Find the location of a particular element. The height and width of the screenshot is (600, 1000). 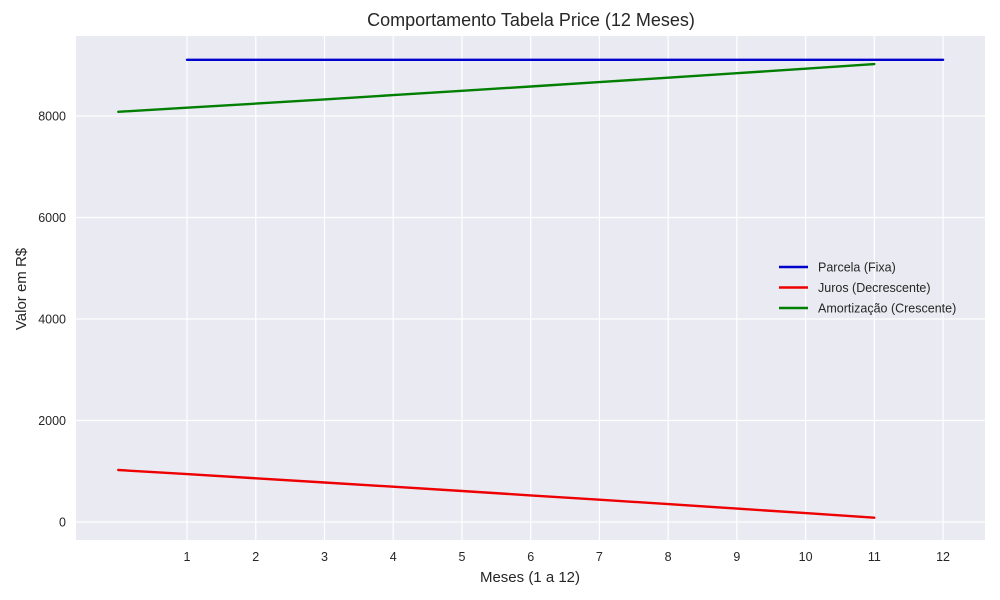

x-tick-label: 7 is located at coordinates (599, 557).